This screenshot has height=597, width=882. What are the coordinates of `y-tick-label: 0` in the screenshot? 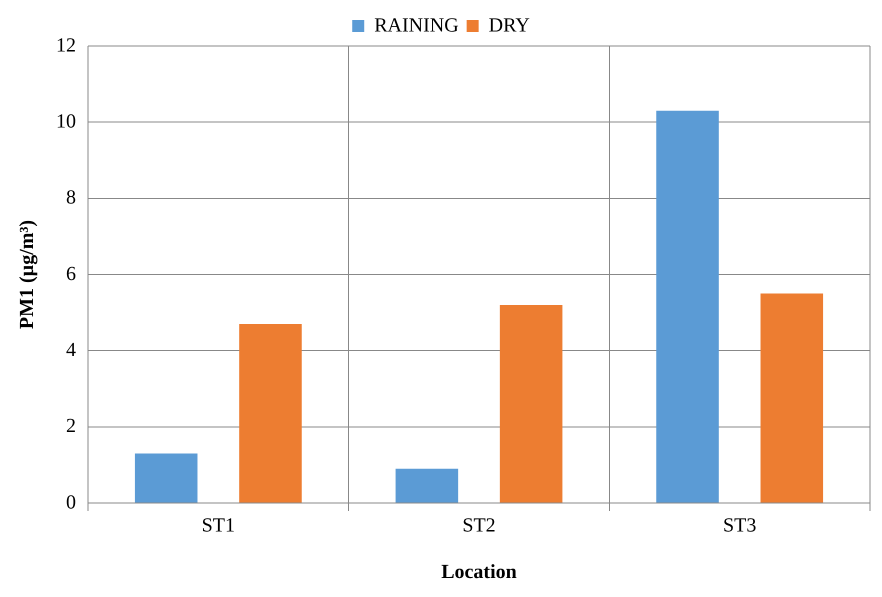 It's located at (71, 502).